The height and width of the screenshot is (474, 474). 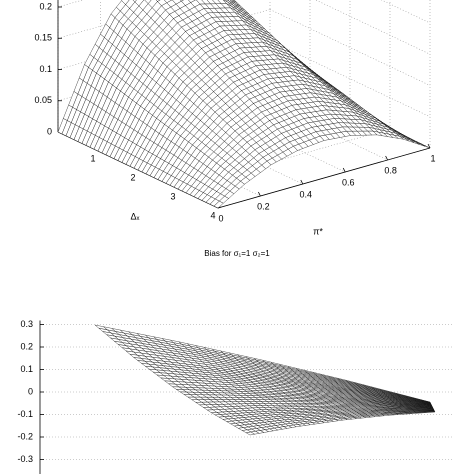 I want to click on z-tick-label: -0.3, so click(x=25, y=459).